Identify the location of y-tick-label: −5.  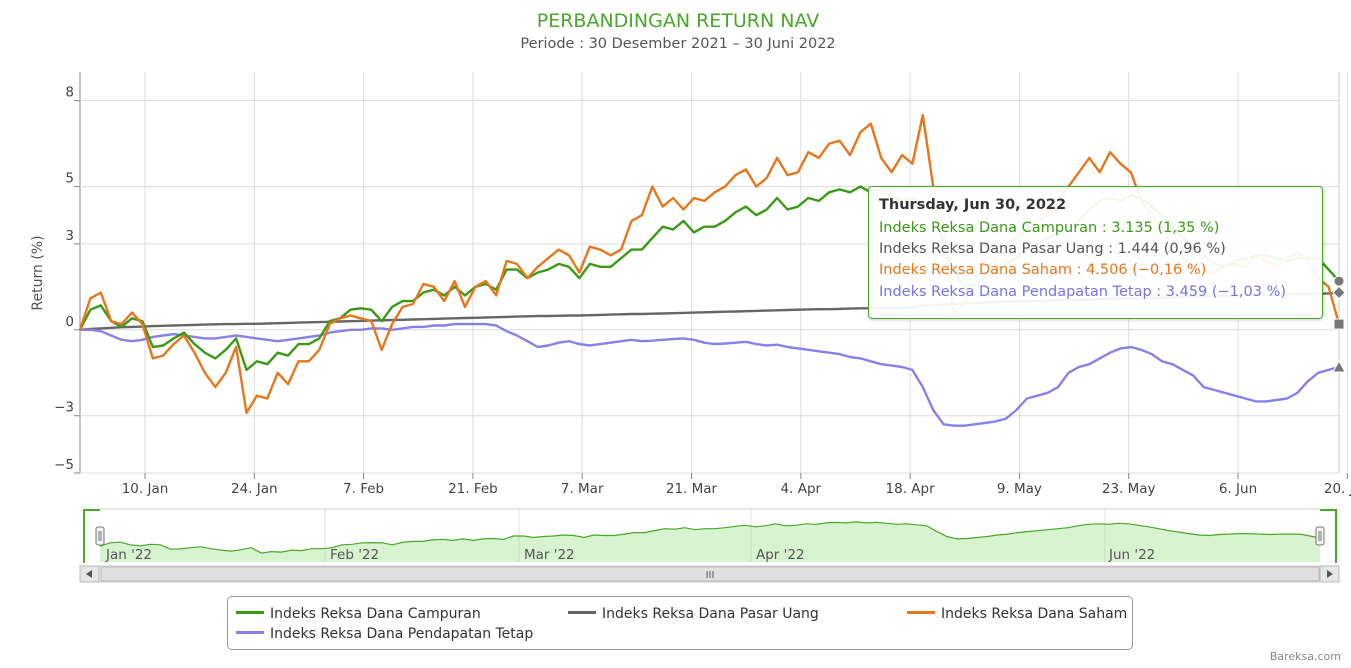
(64, 465).